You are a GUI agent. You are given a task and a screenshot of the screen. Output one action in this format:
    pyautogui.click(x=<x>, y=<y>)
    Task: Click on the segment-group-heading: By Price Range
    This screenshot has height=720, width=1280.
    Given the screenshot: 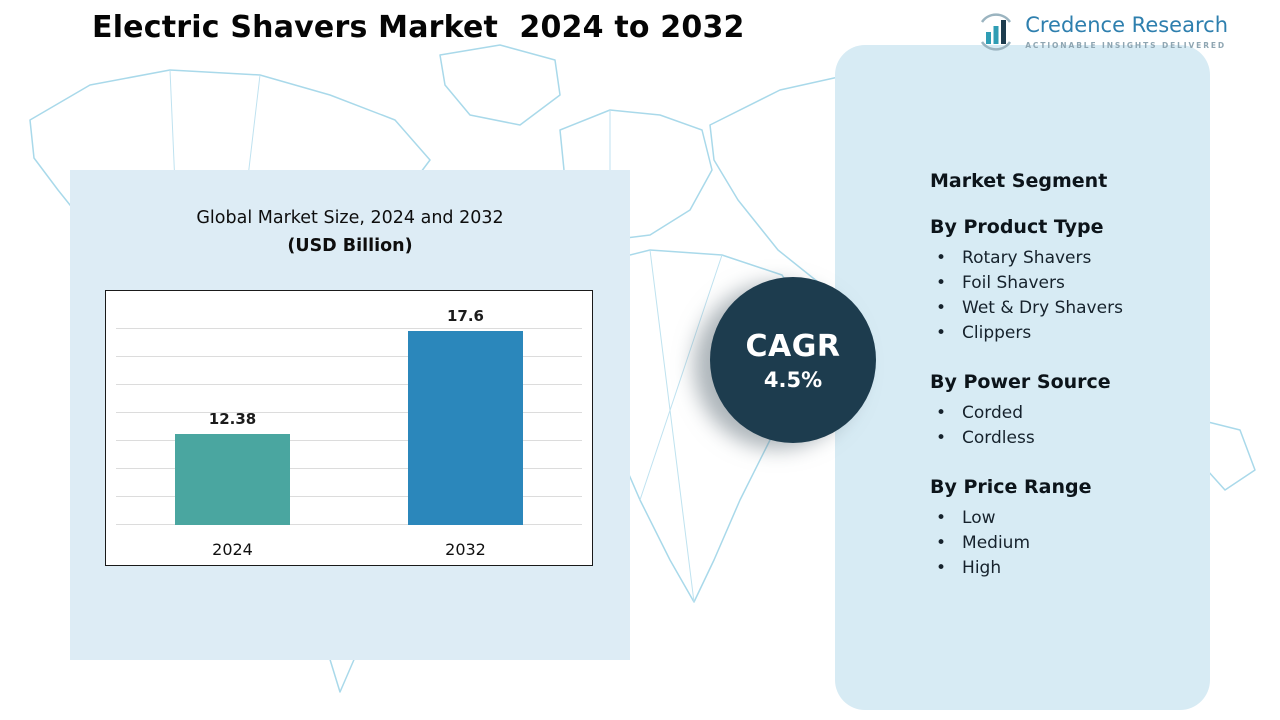 What is the action you would take?
    pyautogui.click(x=1011, y=487)
    